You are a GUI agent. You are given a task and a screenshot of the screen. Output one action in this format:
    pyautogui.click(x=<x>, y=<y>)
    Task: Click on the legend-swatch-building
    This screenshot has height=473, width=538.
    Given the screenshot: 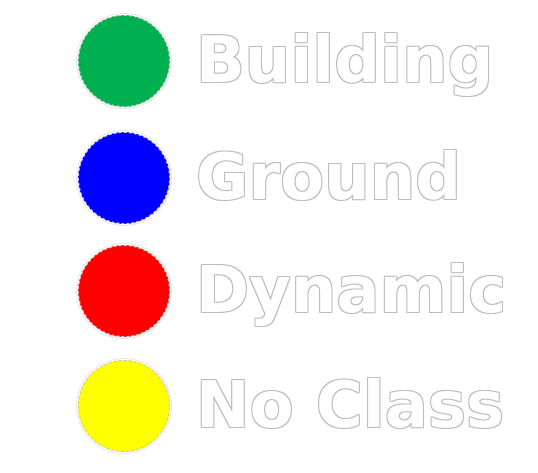 What is the action you would take?
    pyautogui.click(x=124, y=61)
    